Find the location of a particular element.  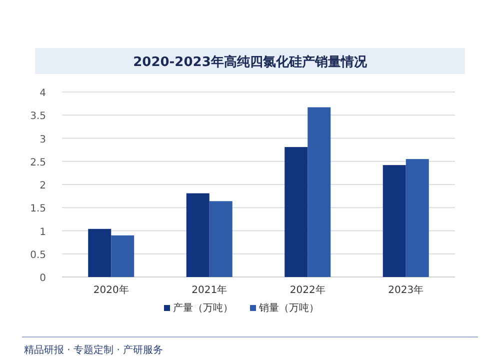

y-tick-label: 0 is located at coordinates (43, 278).